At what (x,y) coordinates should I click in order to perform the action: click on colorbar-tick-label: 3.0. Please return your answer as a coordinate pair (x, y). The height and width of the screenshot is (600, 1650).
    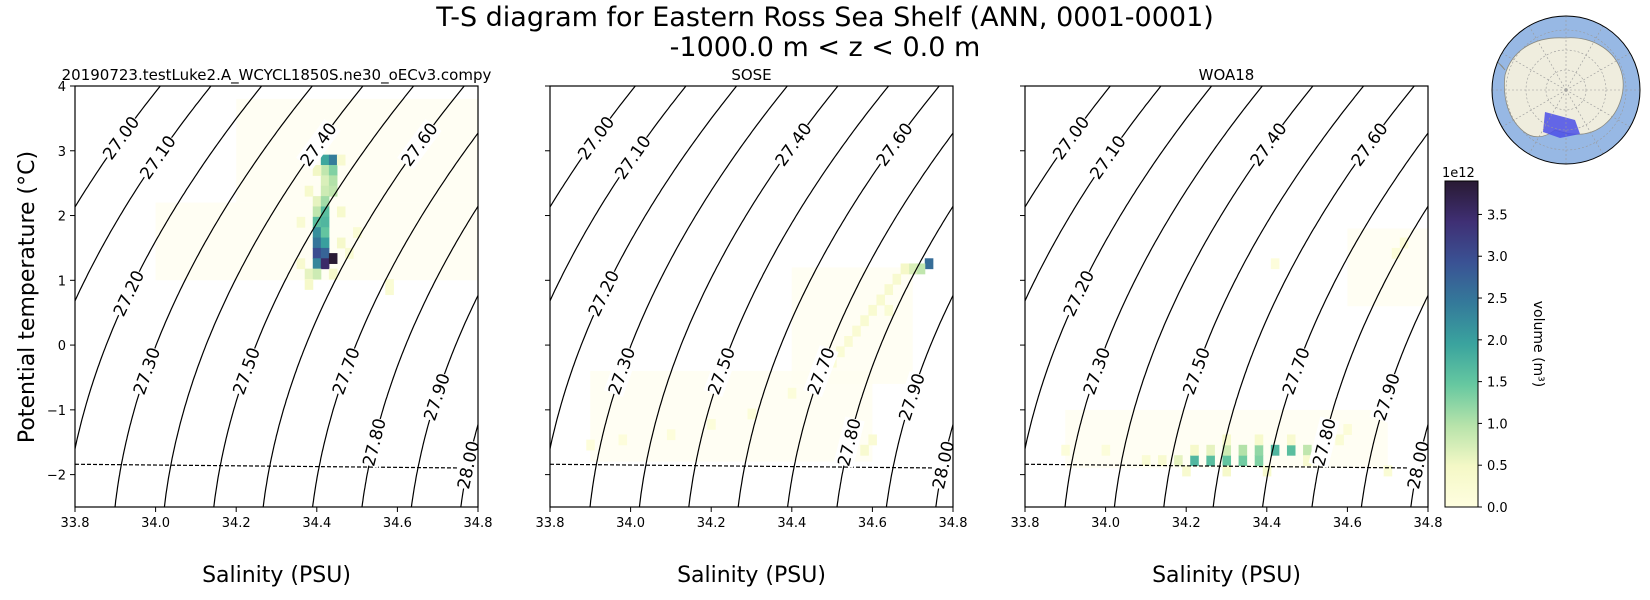
    Looking at the image, I should click on (1497, 257).